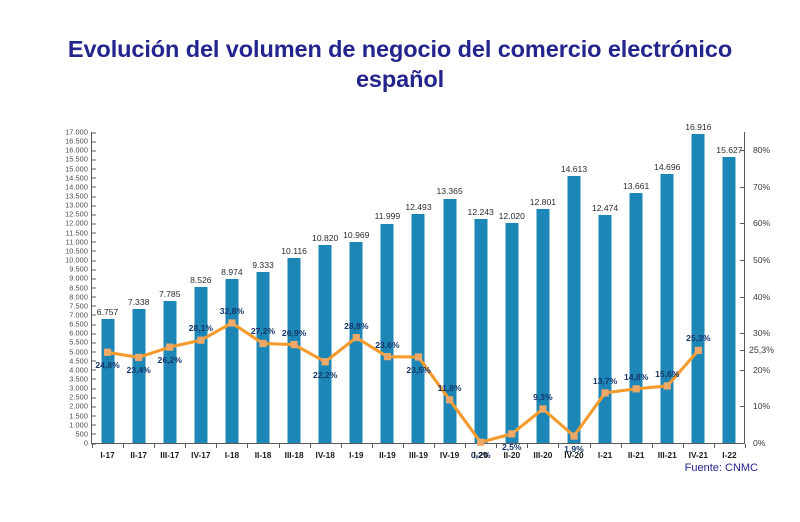  Describe the element at coordinates (754, 297) in the screenshot. I see `right-axis-tick-label: 40%` at that location.